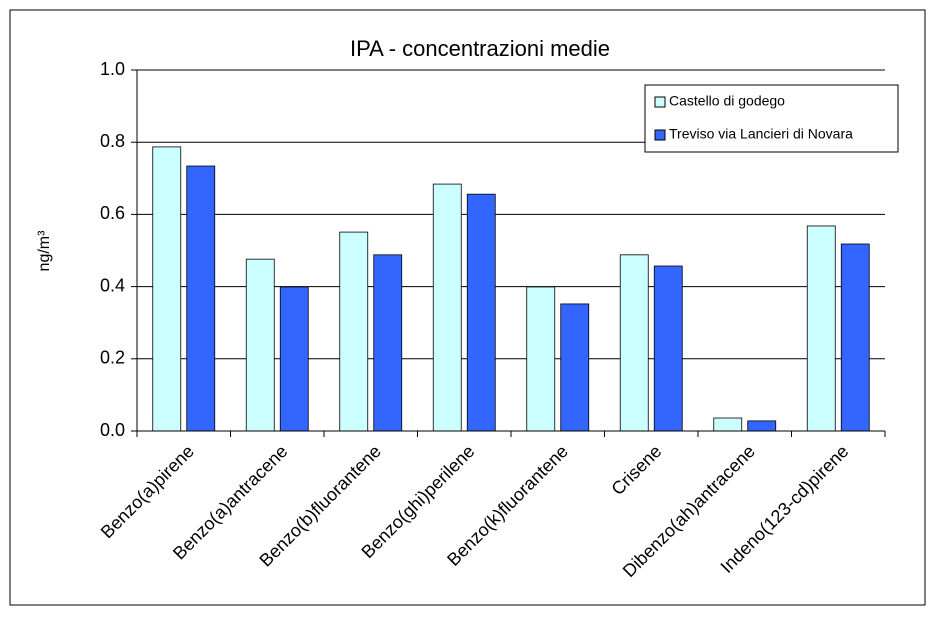 The width and height of the screenshot is (936, 619). Describe the element at coordinates (112, 213) in the screenshot. I see `y-tick-label: 0.6` at that location.